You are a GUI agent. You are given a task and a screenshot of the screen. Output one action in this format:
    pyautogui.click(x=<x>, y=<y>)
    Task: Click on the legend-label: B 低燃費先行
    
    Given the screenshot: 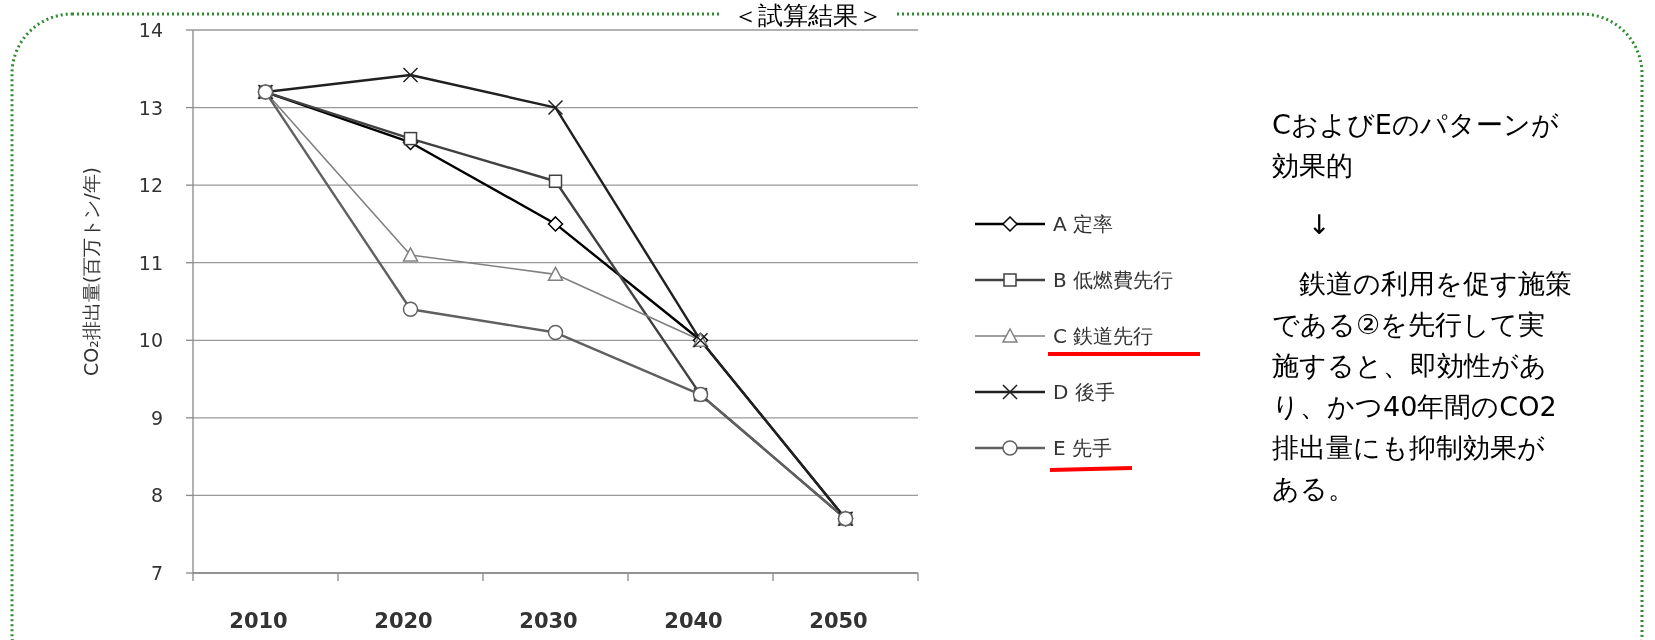 What is the action you would take?
    pyautogui.click(x=1113, y=280)
    